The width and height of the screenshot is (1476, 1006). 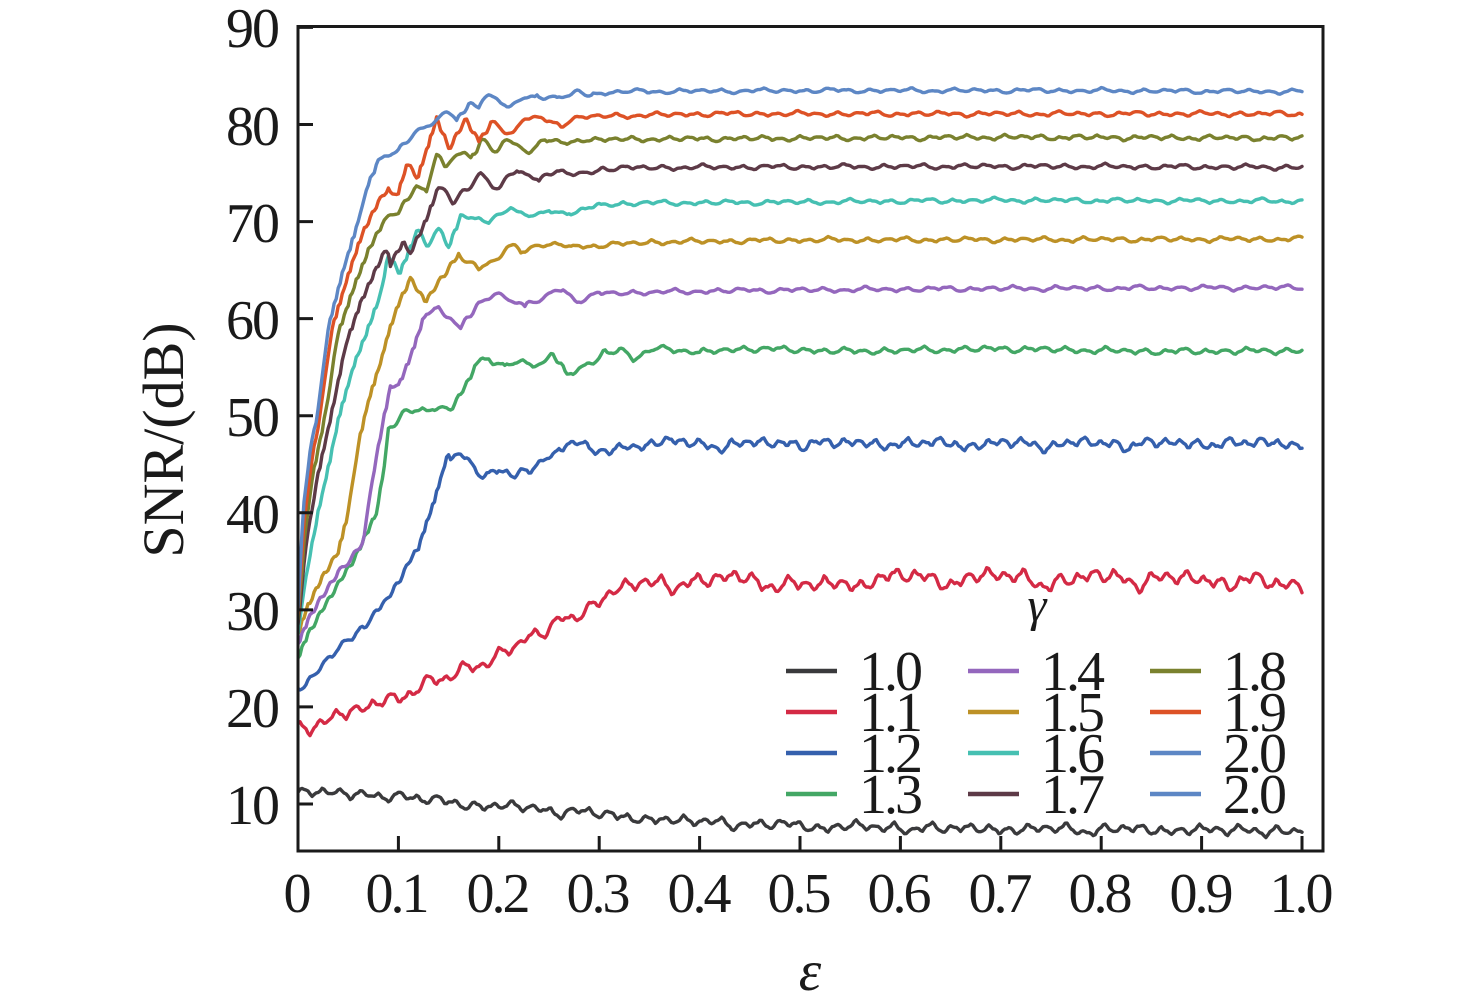 I want to click on svg-text: 1.4, so click(x=1073, y=672).